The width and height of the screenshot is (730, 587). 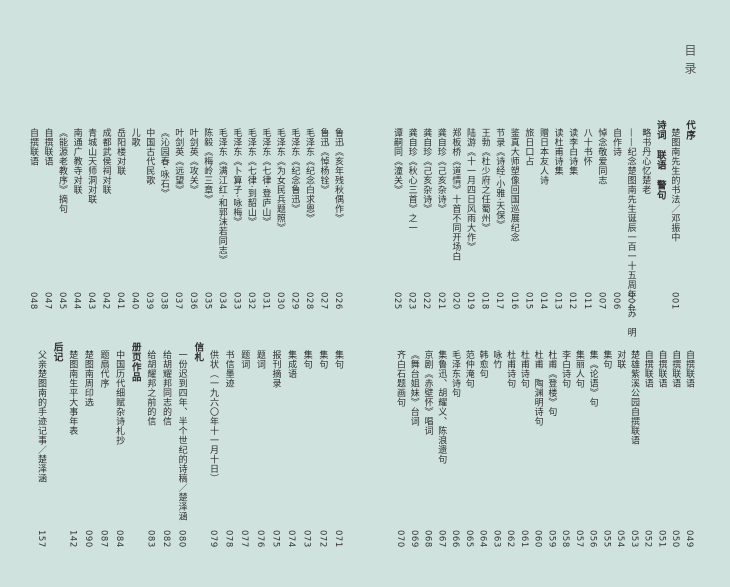 What do you see at coordinates (543, 301) in the screenshot?
I see `page-number: 014` at bounding box center [543, 301].